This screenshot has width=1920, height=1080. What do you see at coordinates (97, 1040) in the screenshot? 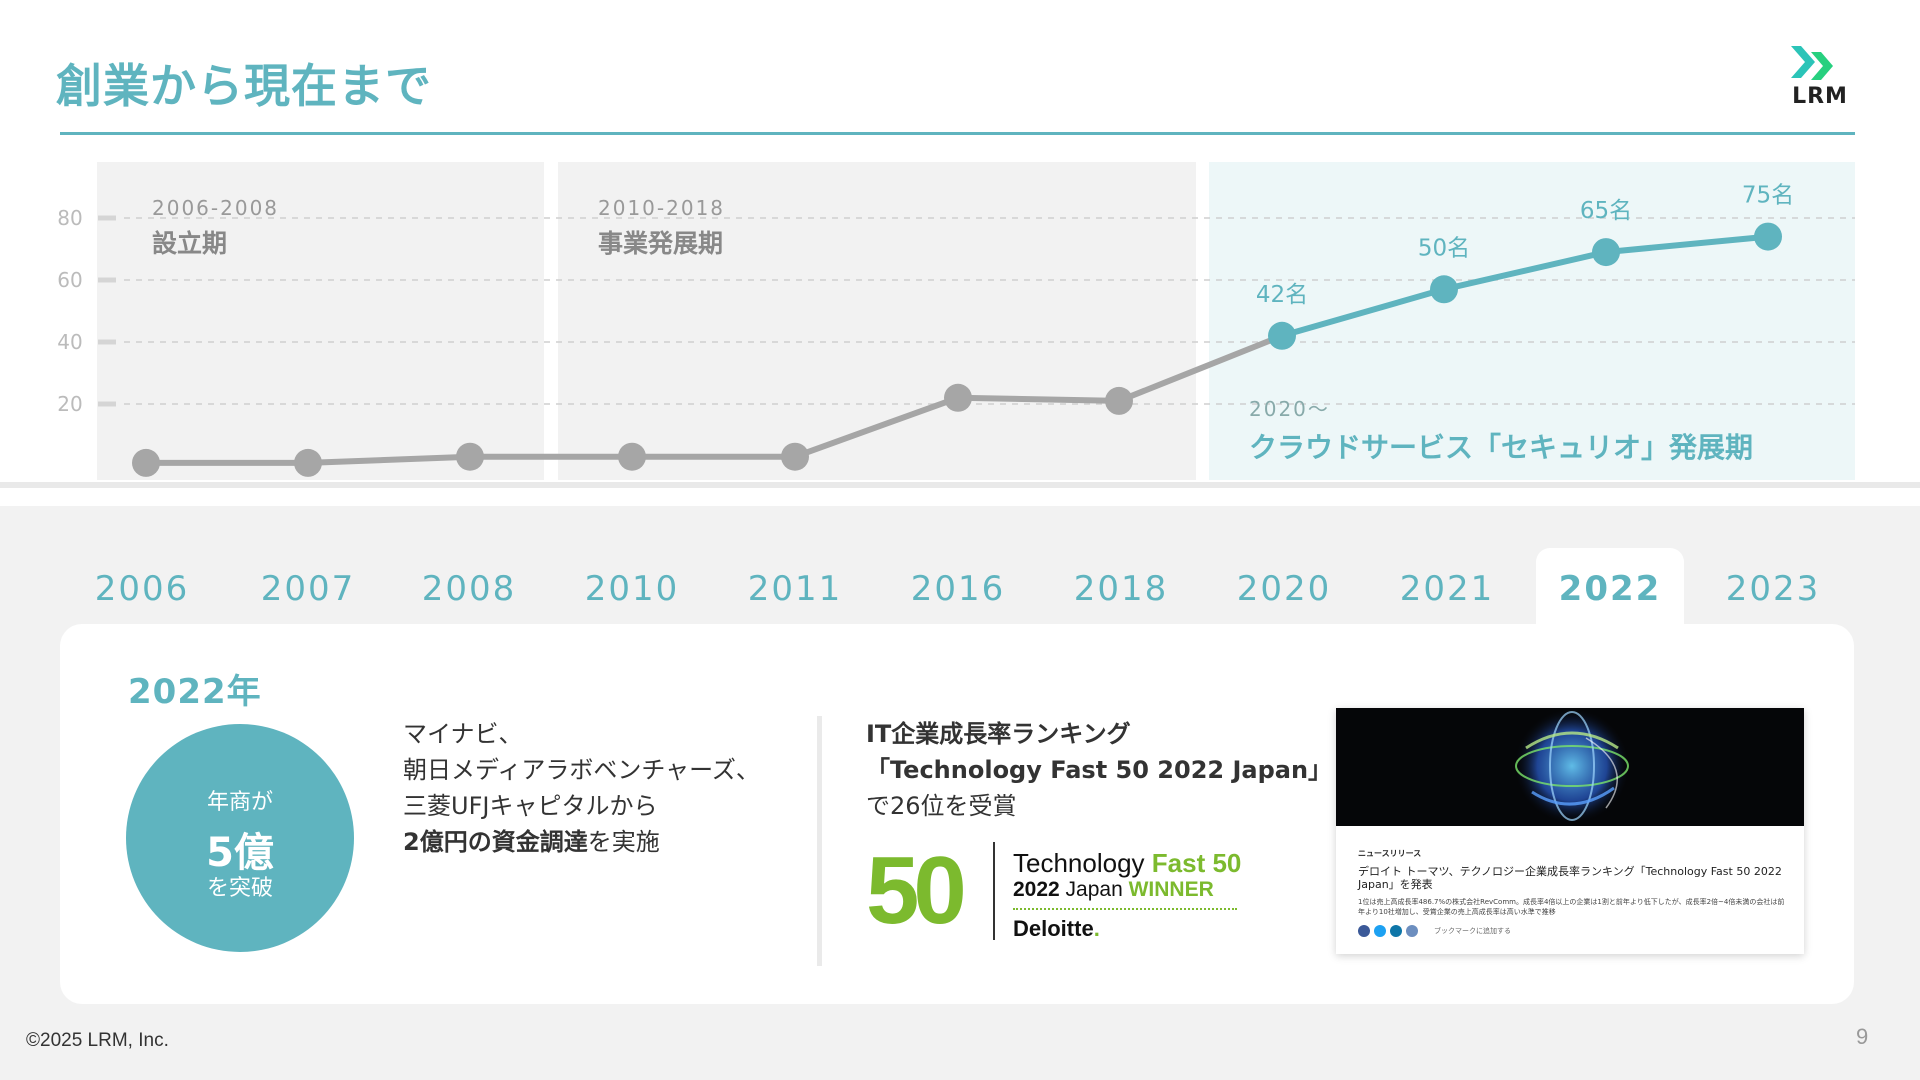
I see `copyright: ©2025 LRM, Inc.` at bounding box center [97, 1040].